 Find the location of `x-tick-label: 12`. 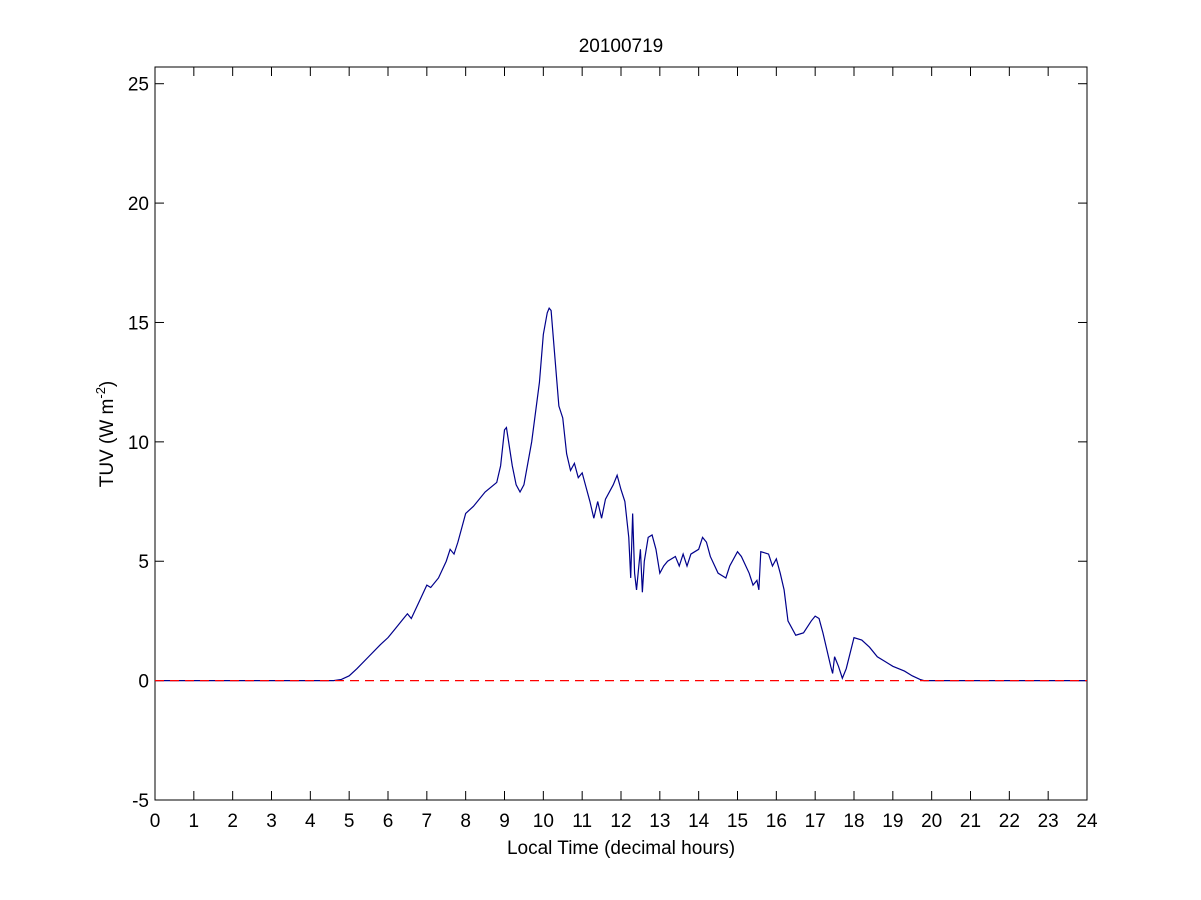

x-tick-label: 12 is located at coordinates (620, 821).